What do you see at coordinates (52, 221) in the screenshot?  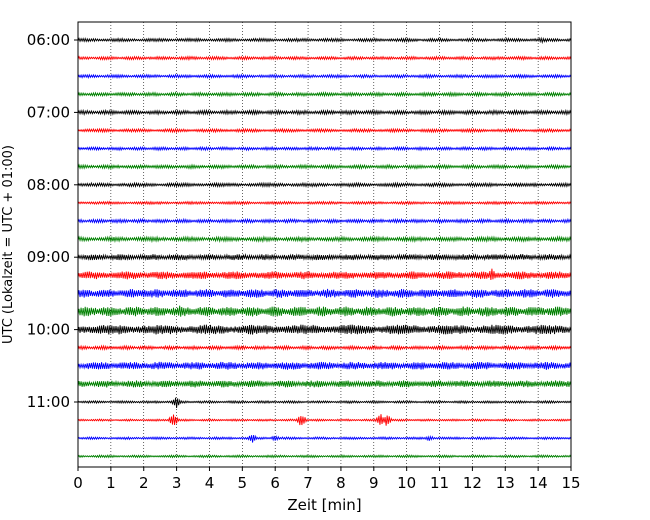 I see `y-ticks: 06:00 07:00 08:00 09:00 10:00 11:00` at bounding box center [52, 221].